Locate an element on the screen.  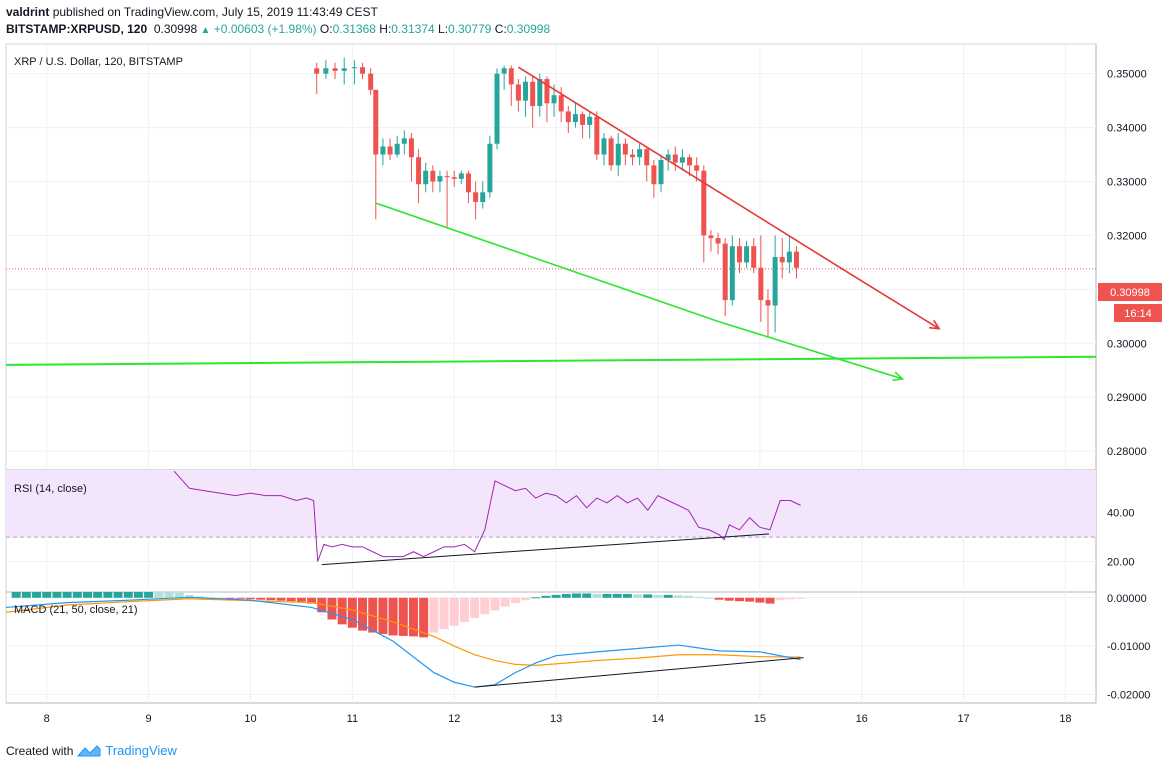
rsi-line is located at coordinates (487, 516).